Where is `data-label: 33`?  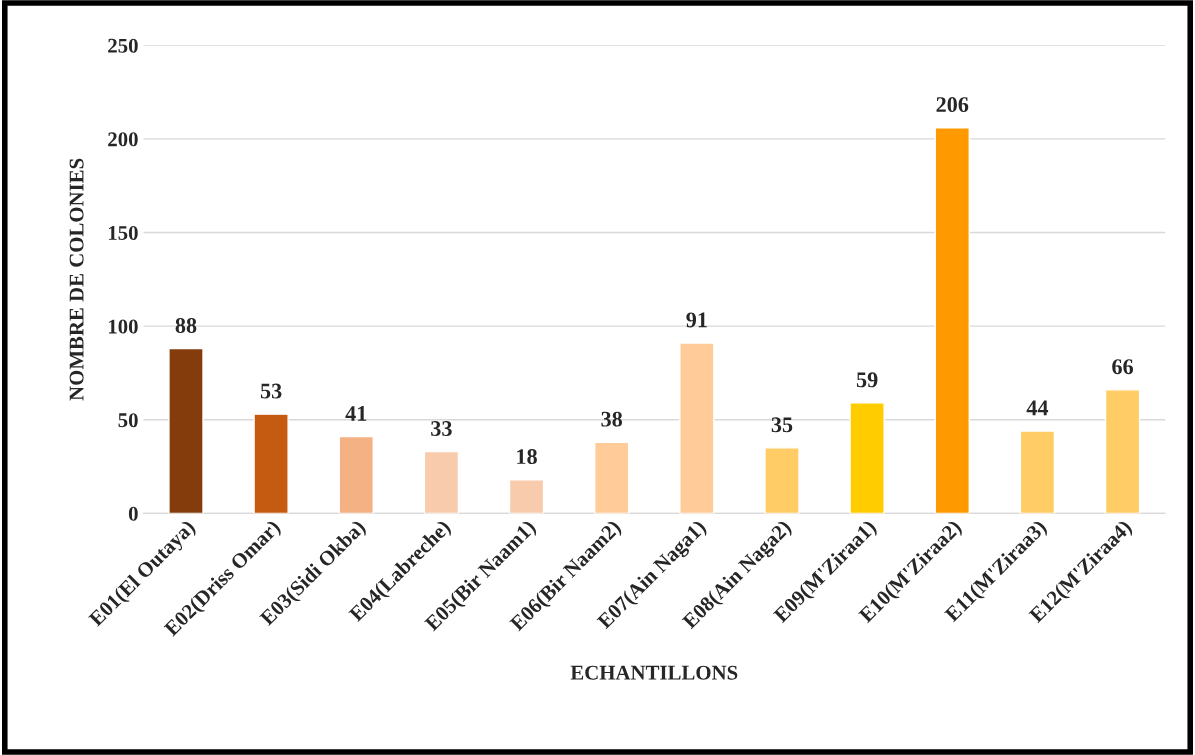 data-label: 33 is located at coordinates (441, 428).